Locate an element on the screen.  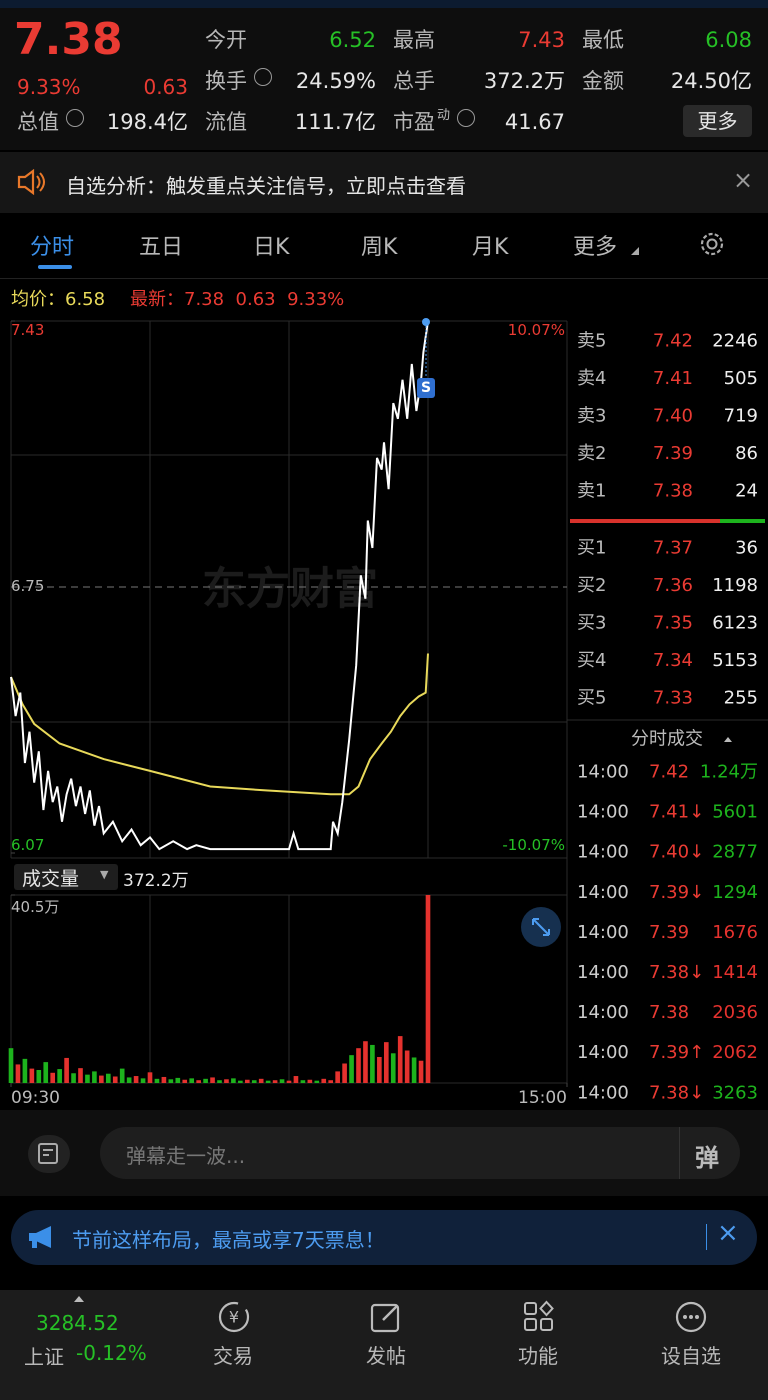
ad-text: 节前这样布局，最高或享7天票息！ is located at coordinates (228, 1240).